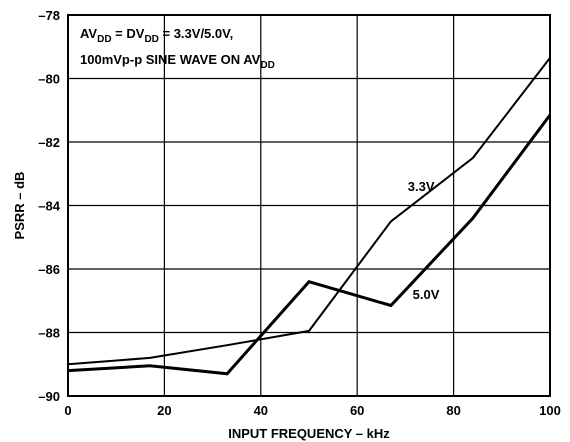  I want to click on x-tick-label: 40, so click(261, 410).